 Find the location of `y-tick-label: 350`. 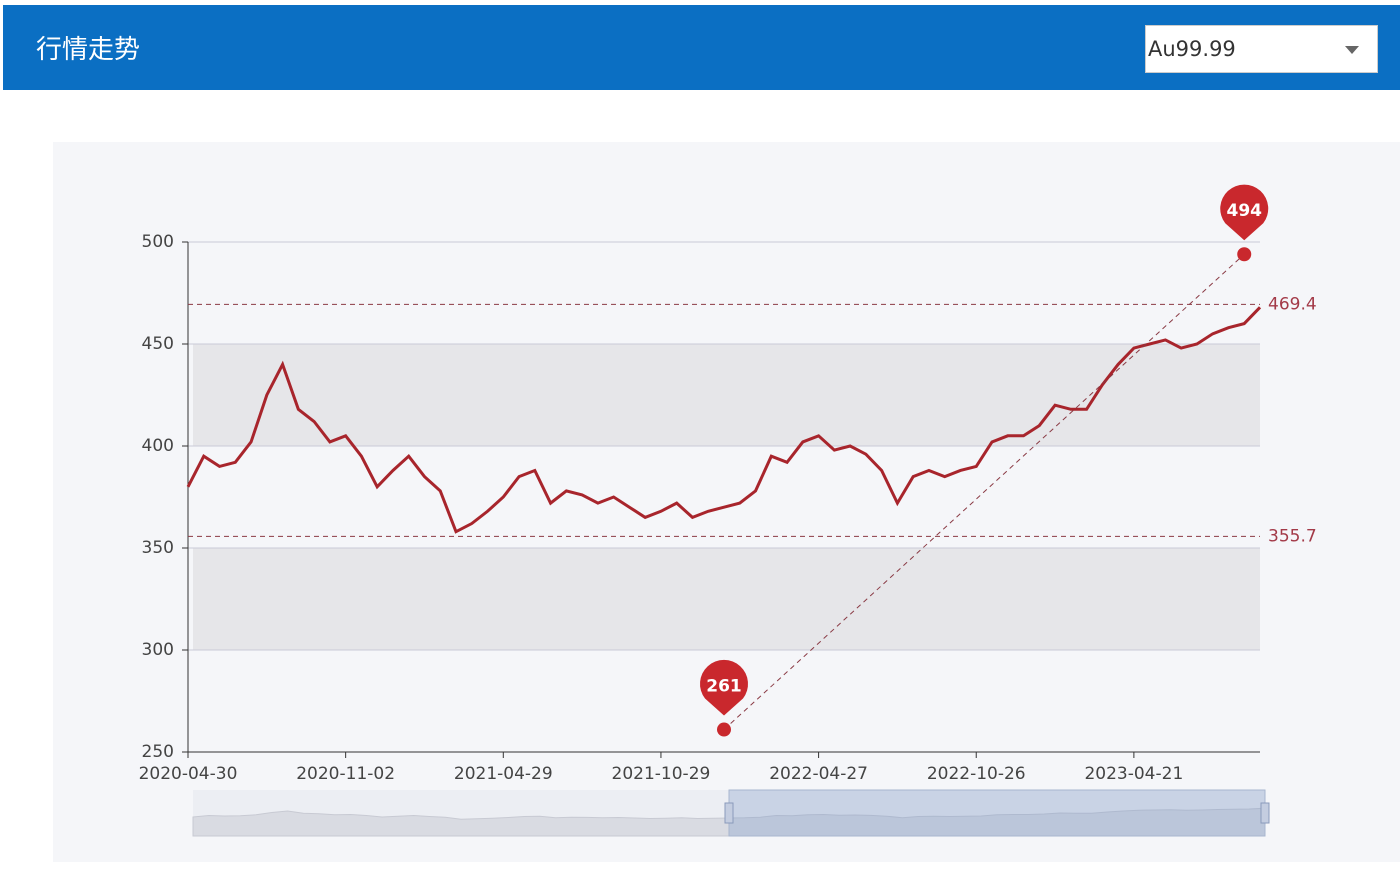

y-tick-label: 350 is located at coordinates (158, 548).